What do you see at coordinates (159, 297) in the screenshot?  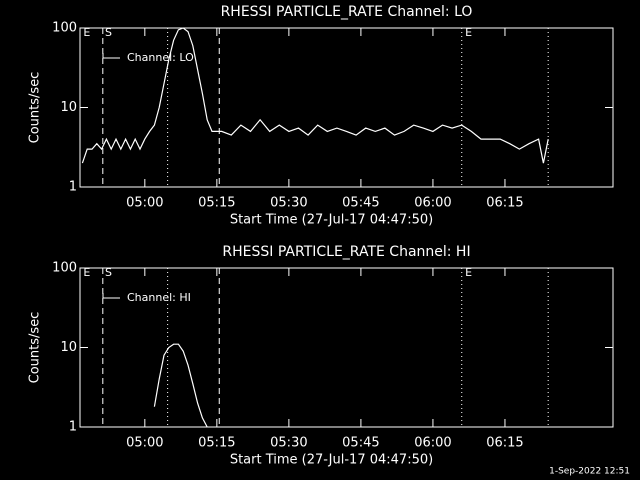 I see `legend-label: Channel: HI` at bounding box center [159, 297].